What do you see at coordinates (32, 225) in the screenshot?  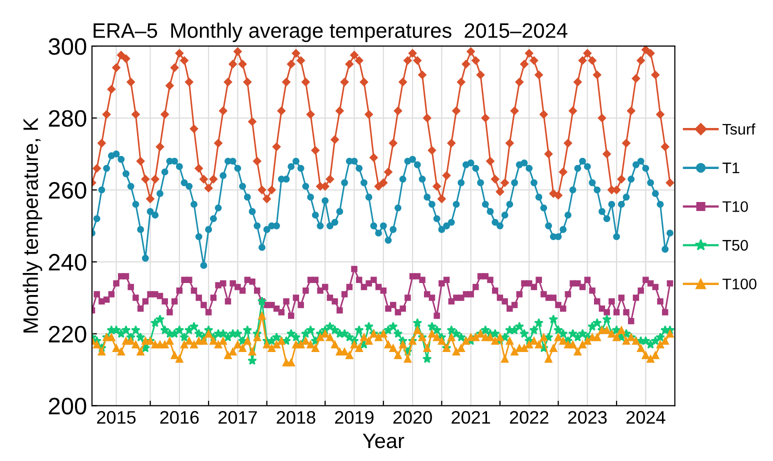 I see `y-axis-title: Monthly temperature, K` at bounding box center [32, 225].